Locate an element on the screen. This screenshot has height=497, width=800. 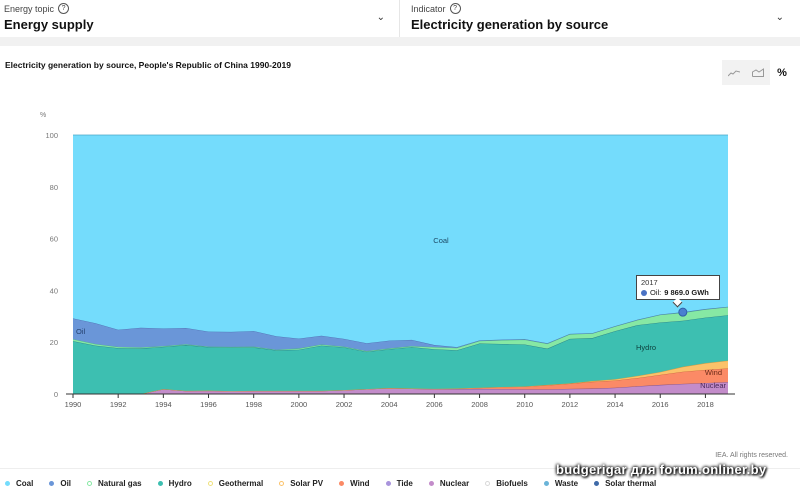
legend-label: Oil is located at coordinates (66, 483).